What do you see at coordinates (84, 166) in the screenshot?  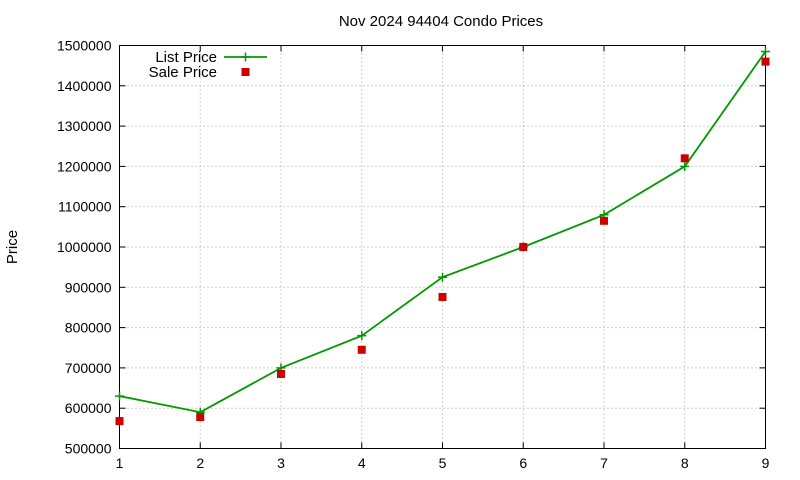 I see `y-tick-label: 1200000` at bounding box center [84, 166].